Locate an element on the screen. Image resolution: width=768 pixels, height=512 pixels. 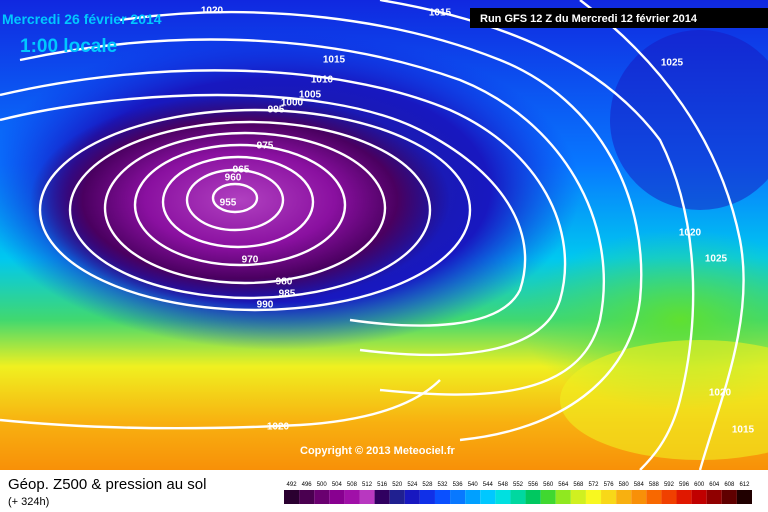
legend-label: 576 is located at coordinates (609, 485).